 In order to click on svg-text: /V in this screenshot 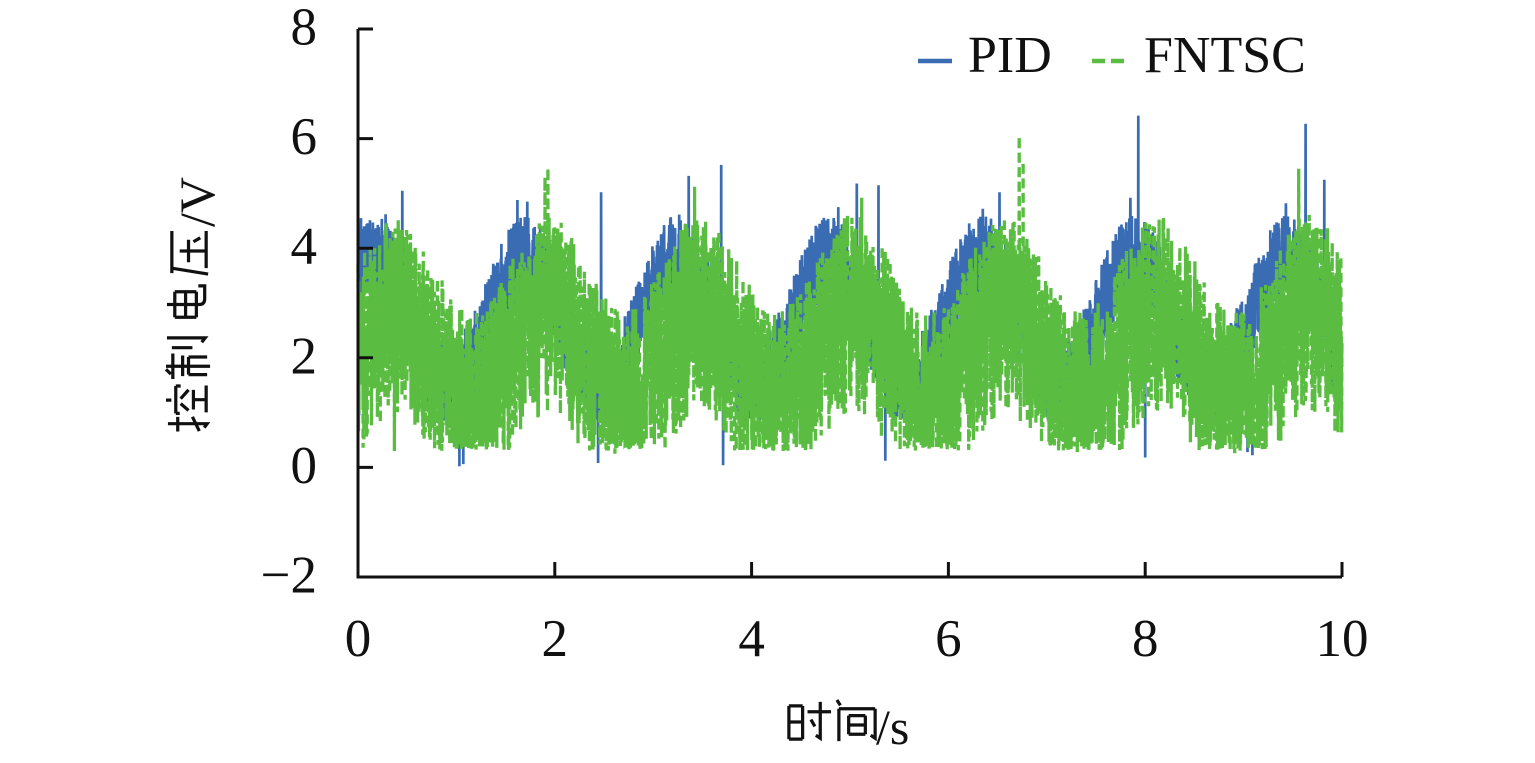, I will do `click(197, 202)`.